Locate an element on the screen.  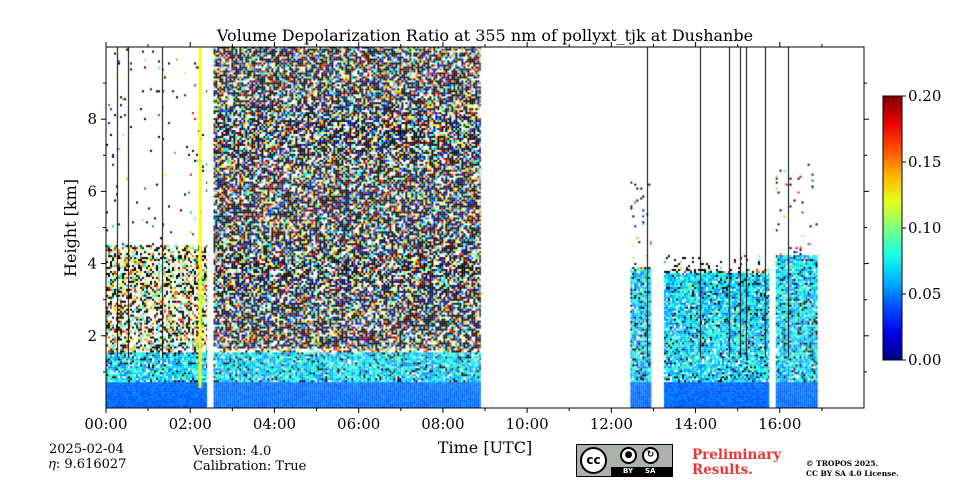
y-axis-label: Height [km] is located at coordinates (70, 228).